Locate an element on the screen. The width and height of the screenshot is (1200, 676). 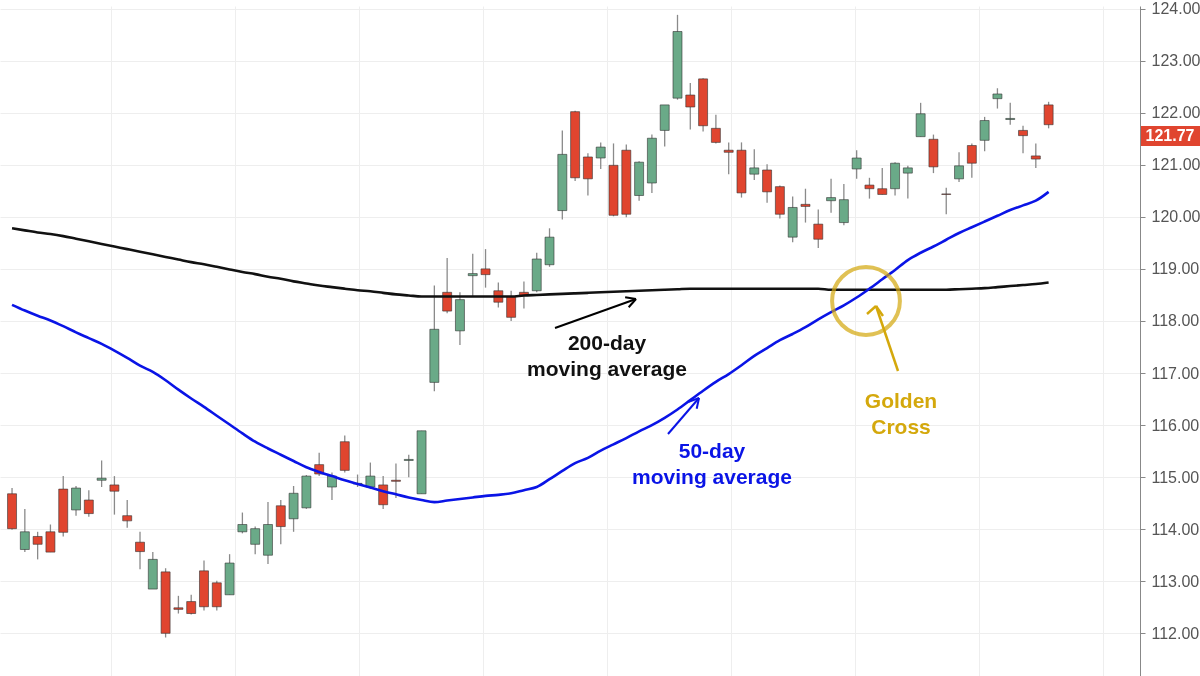
legend-label: 50-day moving average is located at coordinates (712, 463).